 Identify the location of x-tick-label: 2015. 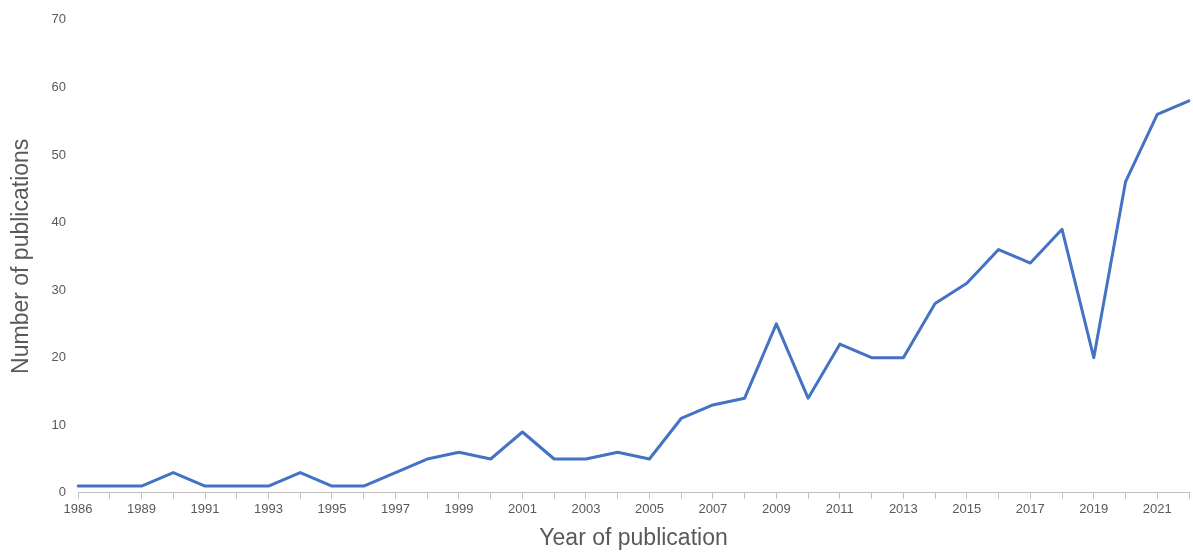
(967, 509).